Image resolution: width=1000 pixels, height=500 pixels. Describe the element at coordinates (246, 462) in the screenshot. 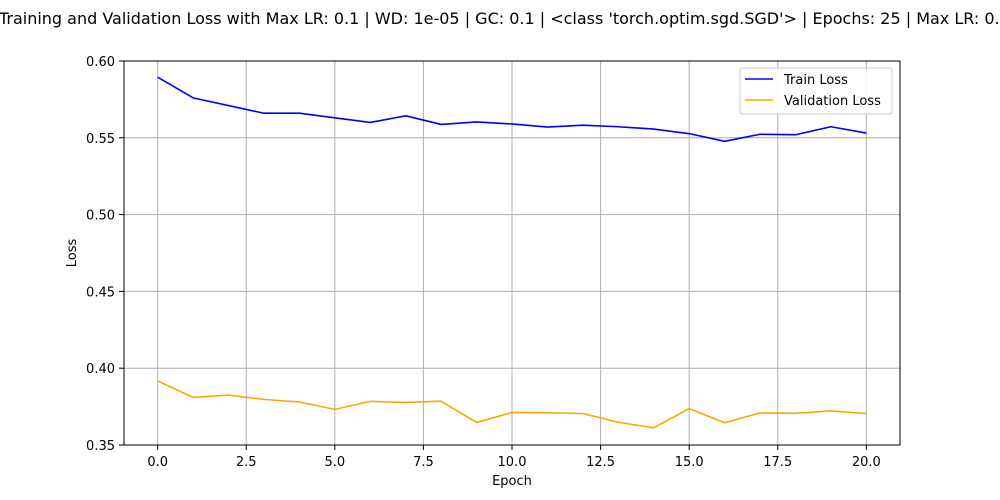

I see `x-tick-label: 2.5` at that location.